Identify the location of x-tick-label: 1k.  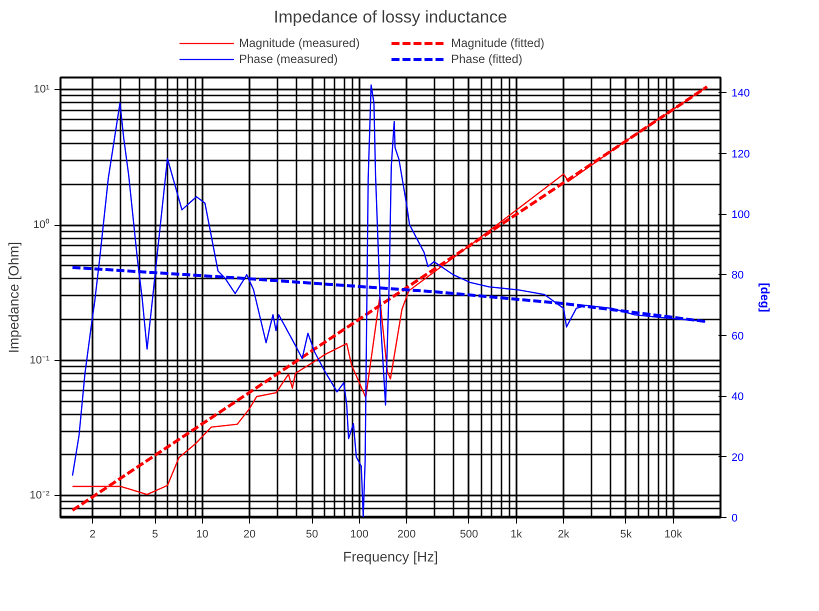
(516, 534).